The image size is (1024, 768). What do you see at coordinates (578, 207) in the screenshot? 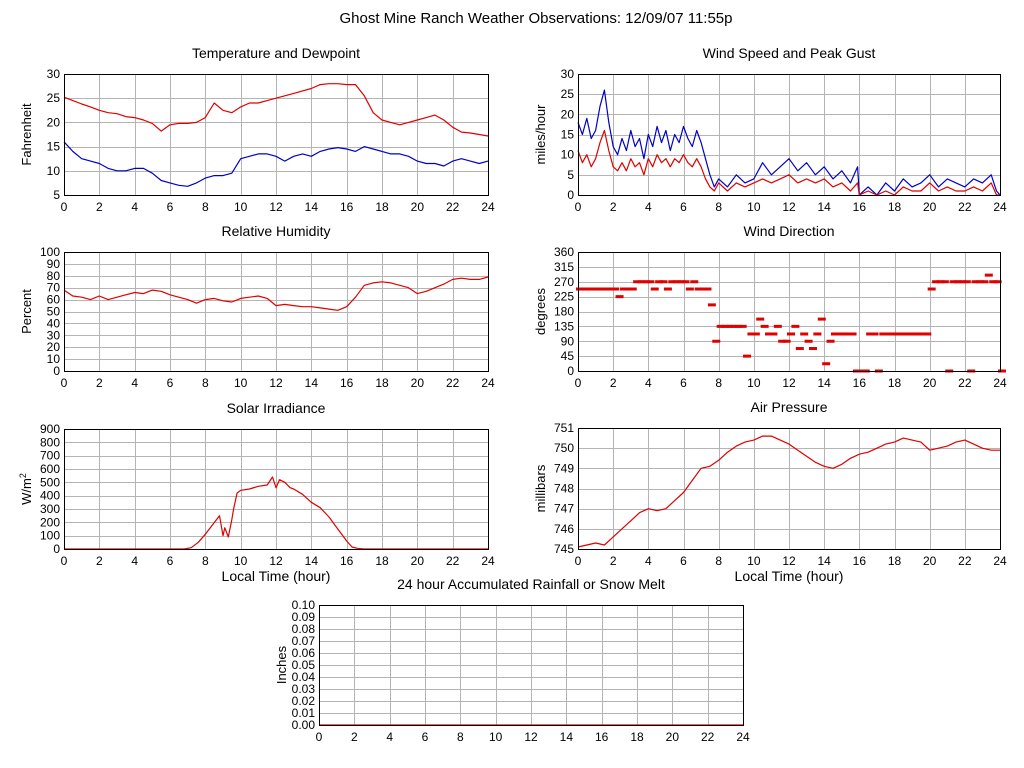
I see `x-tick-label: 0` at bounding box center [578, 207].